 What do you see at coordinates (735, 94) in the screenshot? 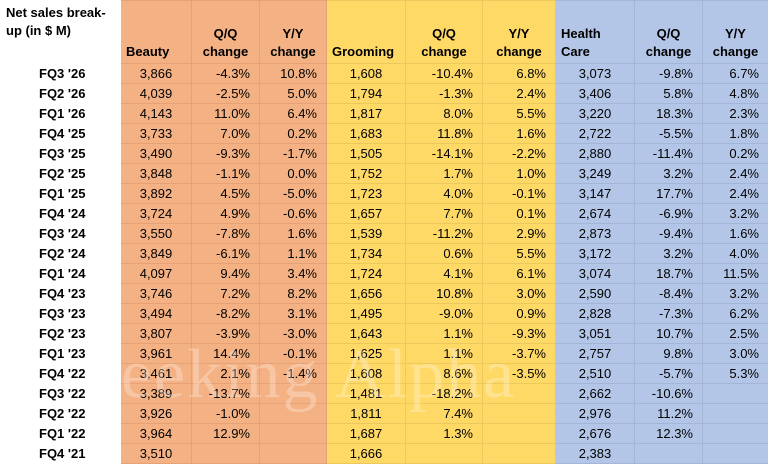
I see `cell-health-care-yy: 4.8%` at bounding box center [735, 94].